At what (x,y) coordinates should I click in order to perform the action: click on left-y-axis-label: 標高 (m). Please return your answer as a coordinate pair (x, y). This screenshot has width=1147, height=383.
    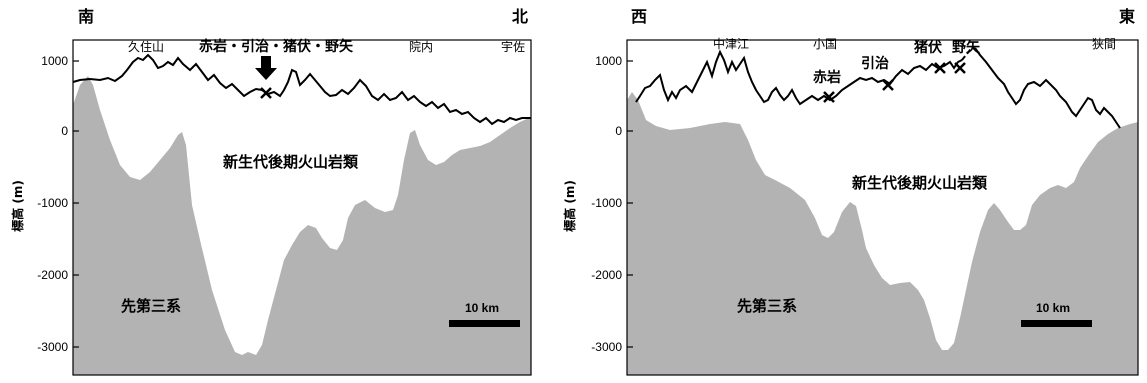
    Looking at the image, I should click on (17, 206).